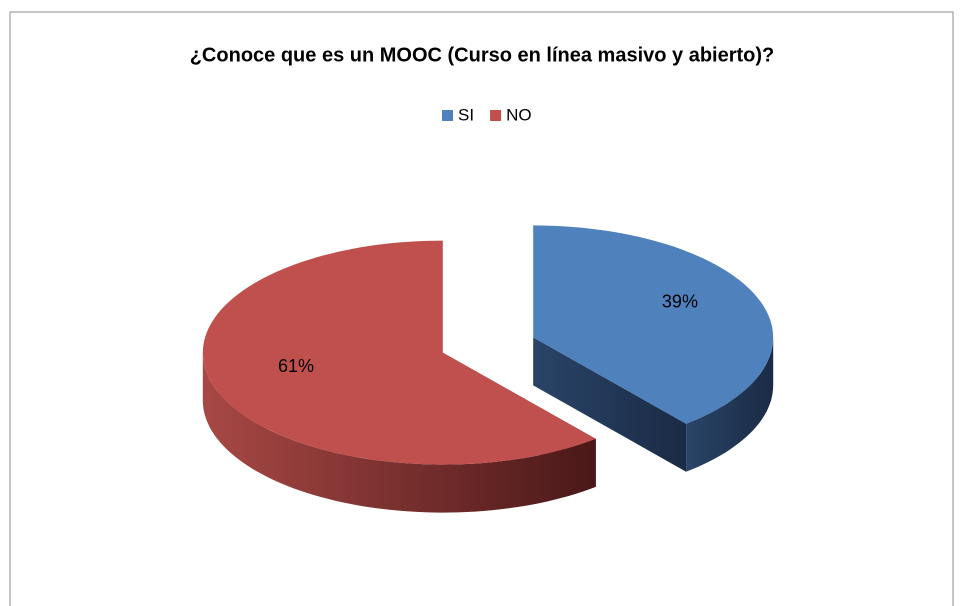  I want to click on legend-label: SI, so click(466, 114).